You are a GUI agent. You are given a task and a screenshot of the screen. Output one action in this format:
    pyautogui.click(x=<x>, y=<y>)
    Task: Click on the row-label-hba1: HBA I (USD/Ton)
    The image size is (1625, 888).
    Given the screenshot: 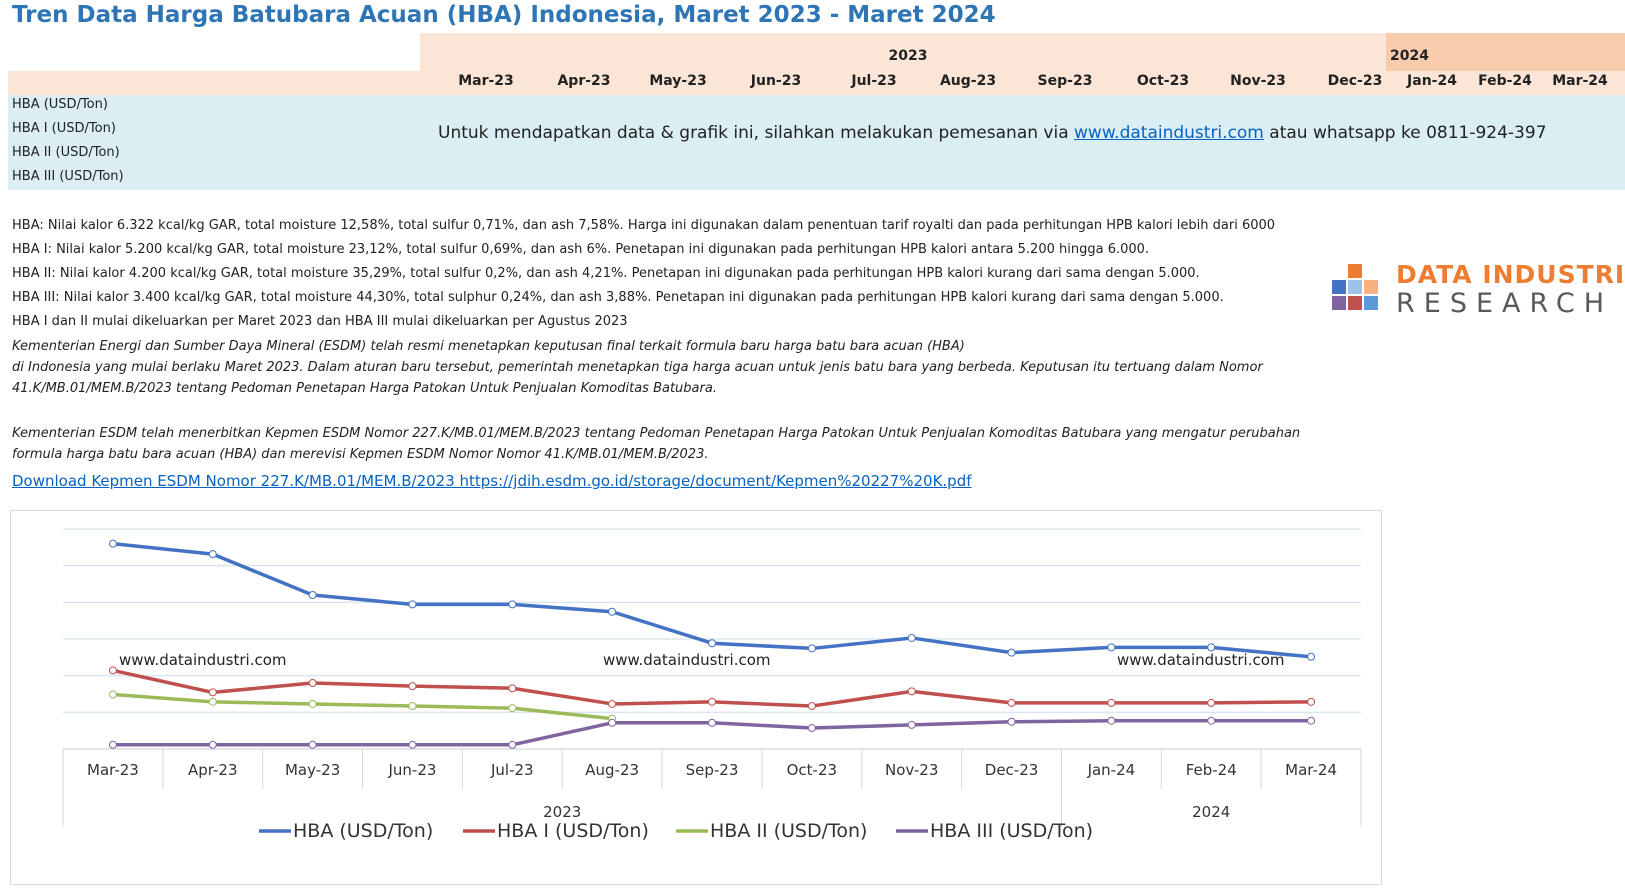 What is the action you would take?
    pyautogui.click(x=64, y=128)
    